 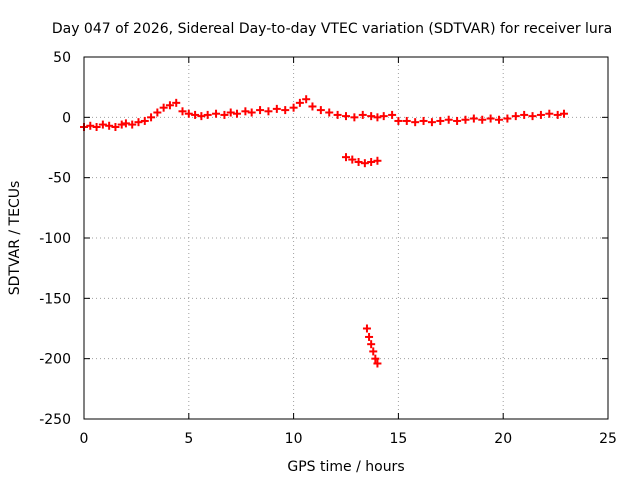 What do you see at coordinates (294, 439) in the screenshot?
I see `x-tick-label: 10` at bounding box center [294, 439].